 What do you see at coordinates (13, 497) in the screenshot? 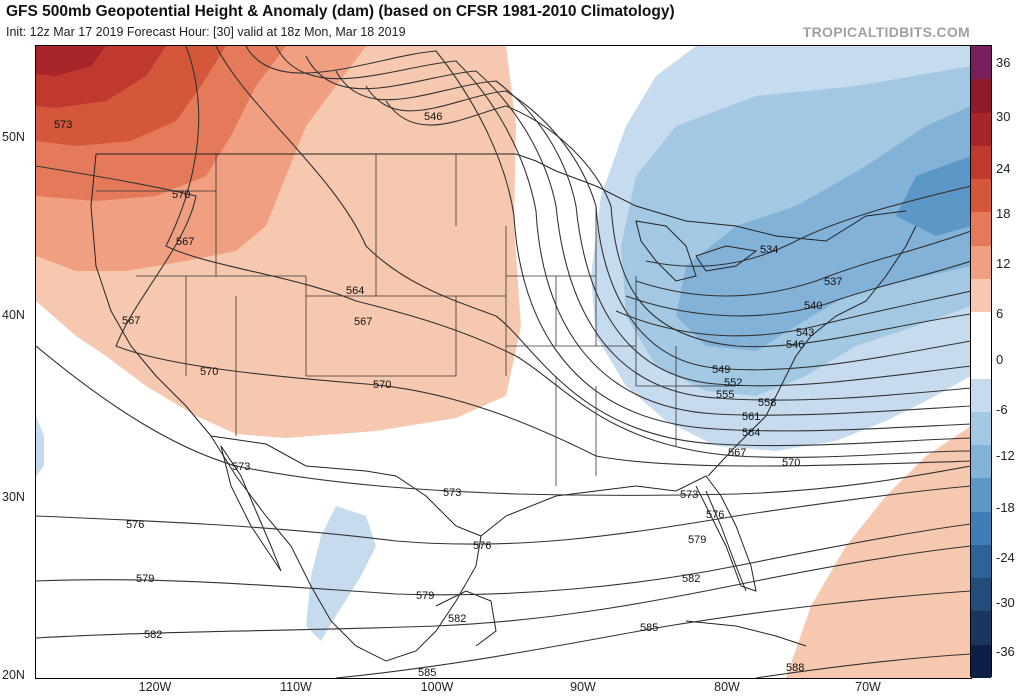
I see `lat-label-30n: 30N` at bounding box center [13, 497].